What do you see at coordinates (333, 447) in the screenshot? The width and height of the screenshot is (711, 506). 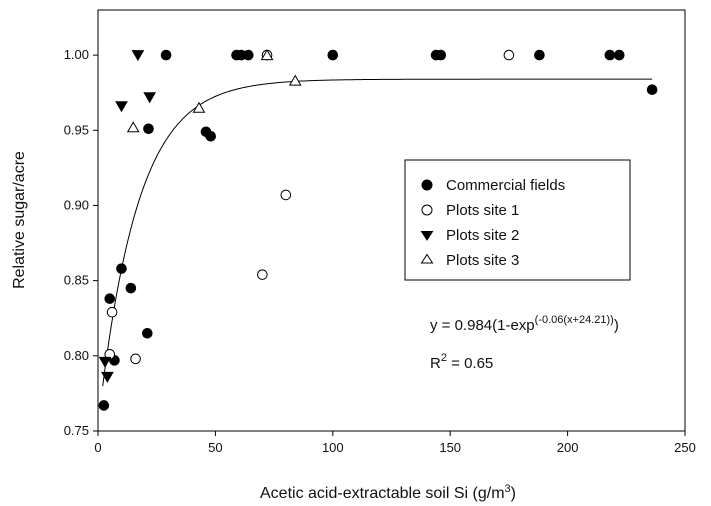 I see `x-tick-label: 100` at bounding box center [333, 447].